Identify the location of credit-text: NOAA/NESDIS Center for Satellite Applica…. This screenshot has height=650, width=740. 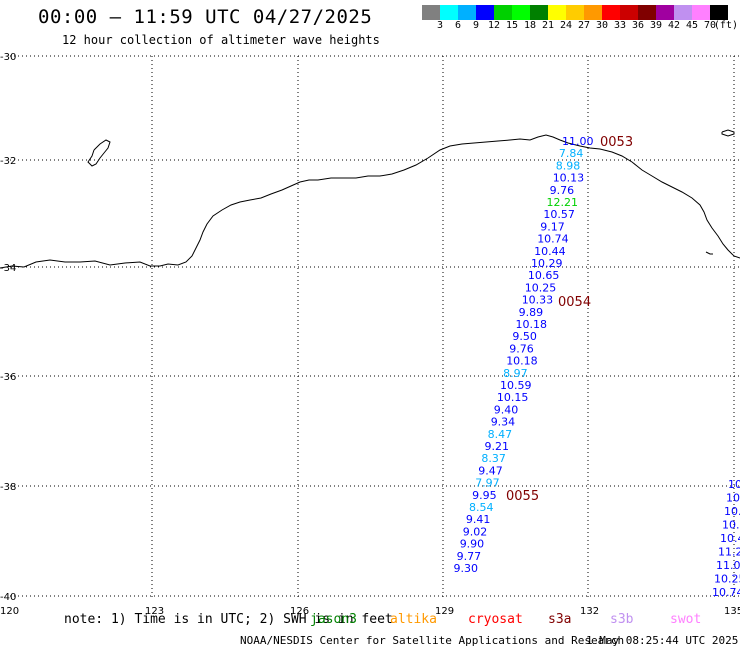
(432, 640).